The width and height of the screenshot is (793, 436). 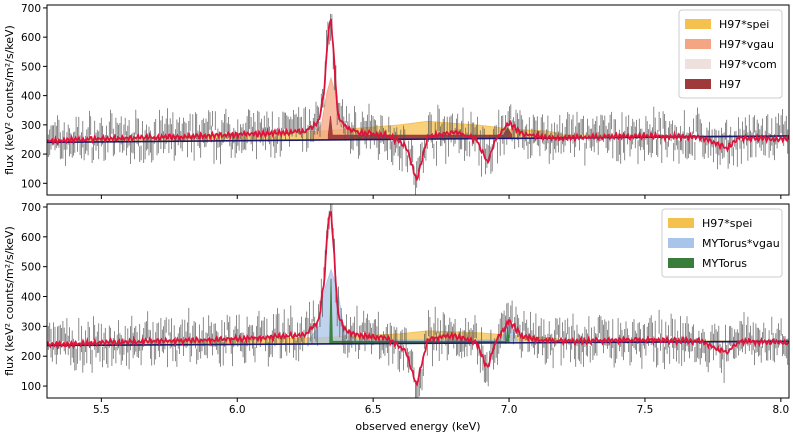 I want to click on top-panel-y-ticks: 100 200 300 400 500 600 700, so click(x=34, y=96).